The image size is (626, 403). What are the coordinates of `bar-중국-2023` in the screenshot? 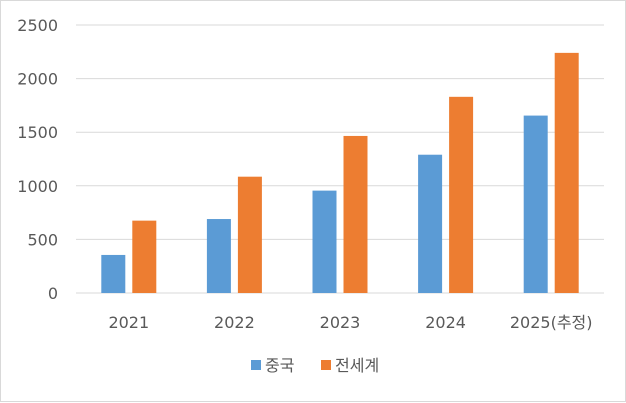 It's located at (324, 241).